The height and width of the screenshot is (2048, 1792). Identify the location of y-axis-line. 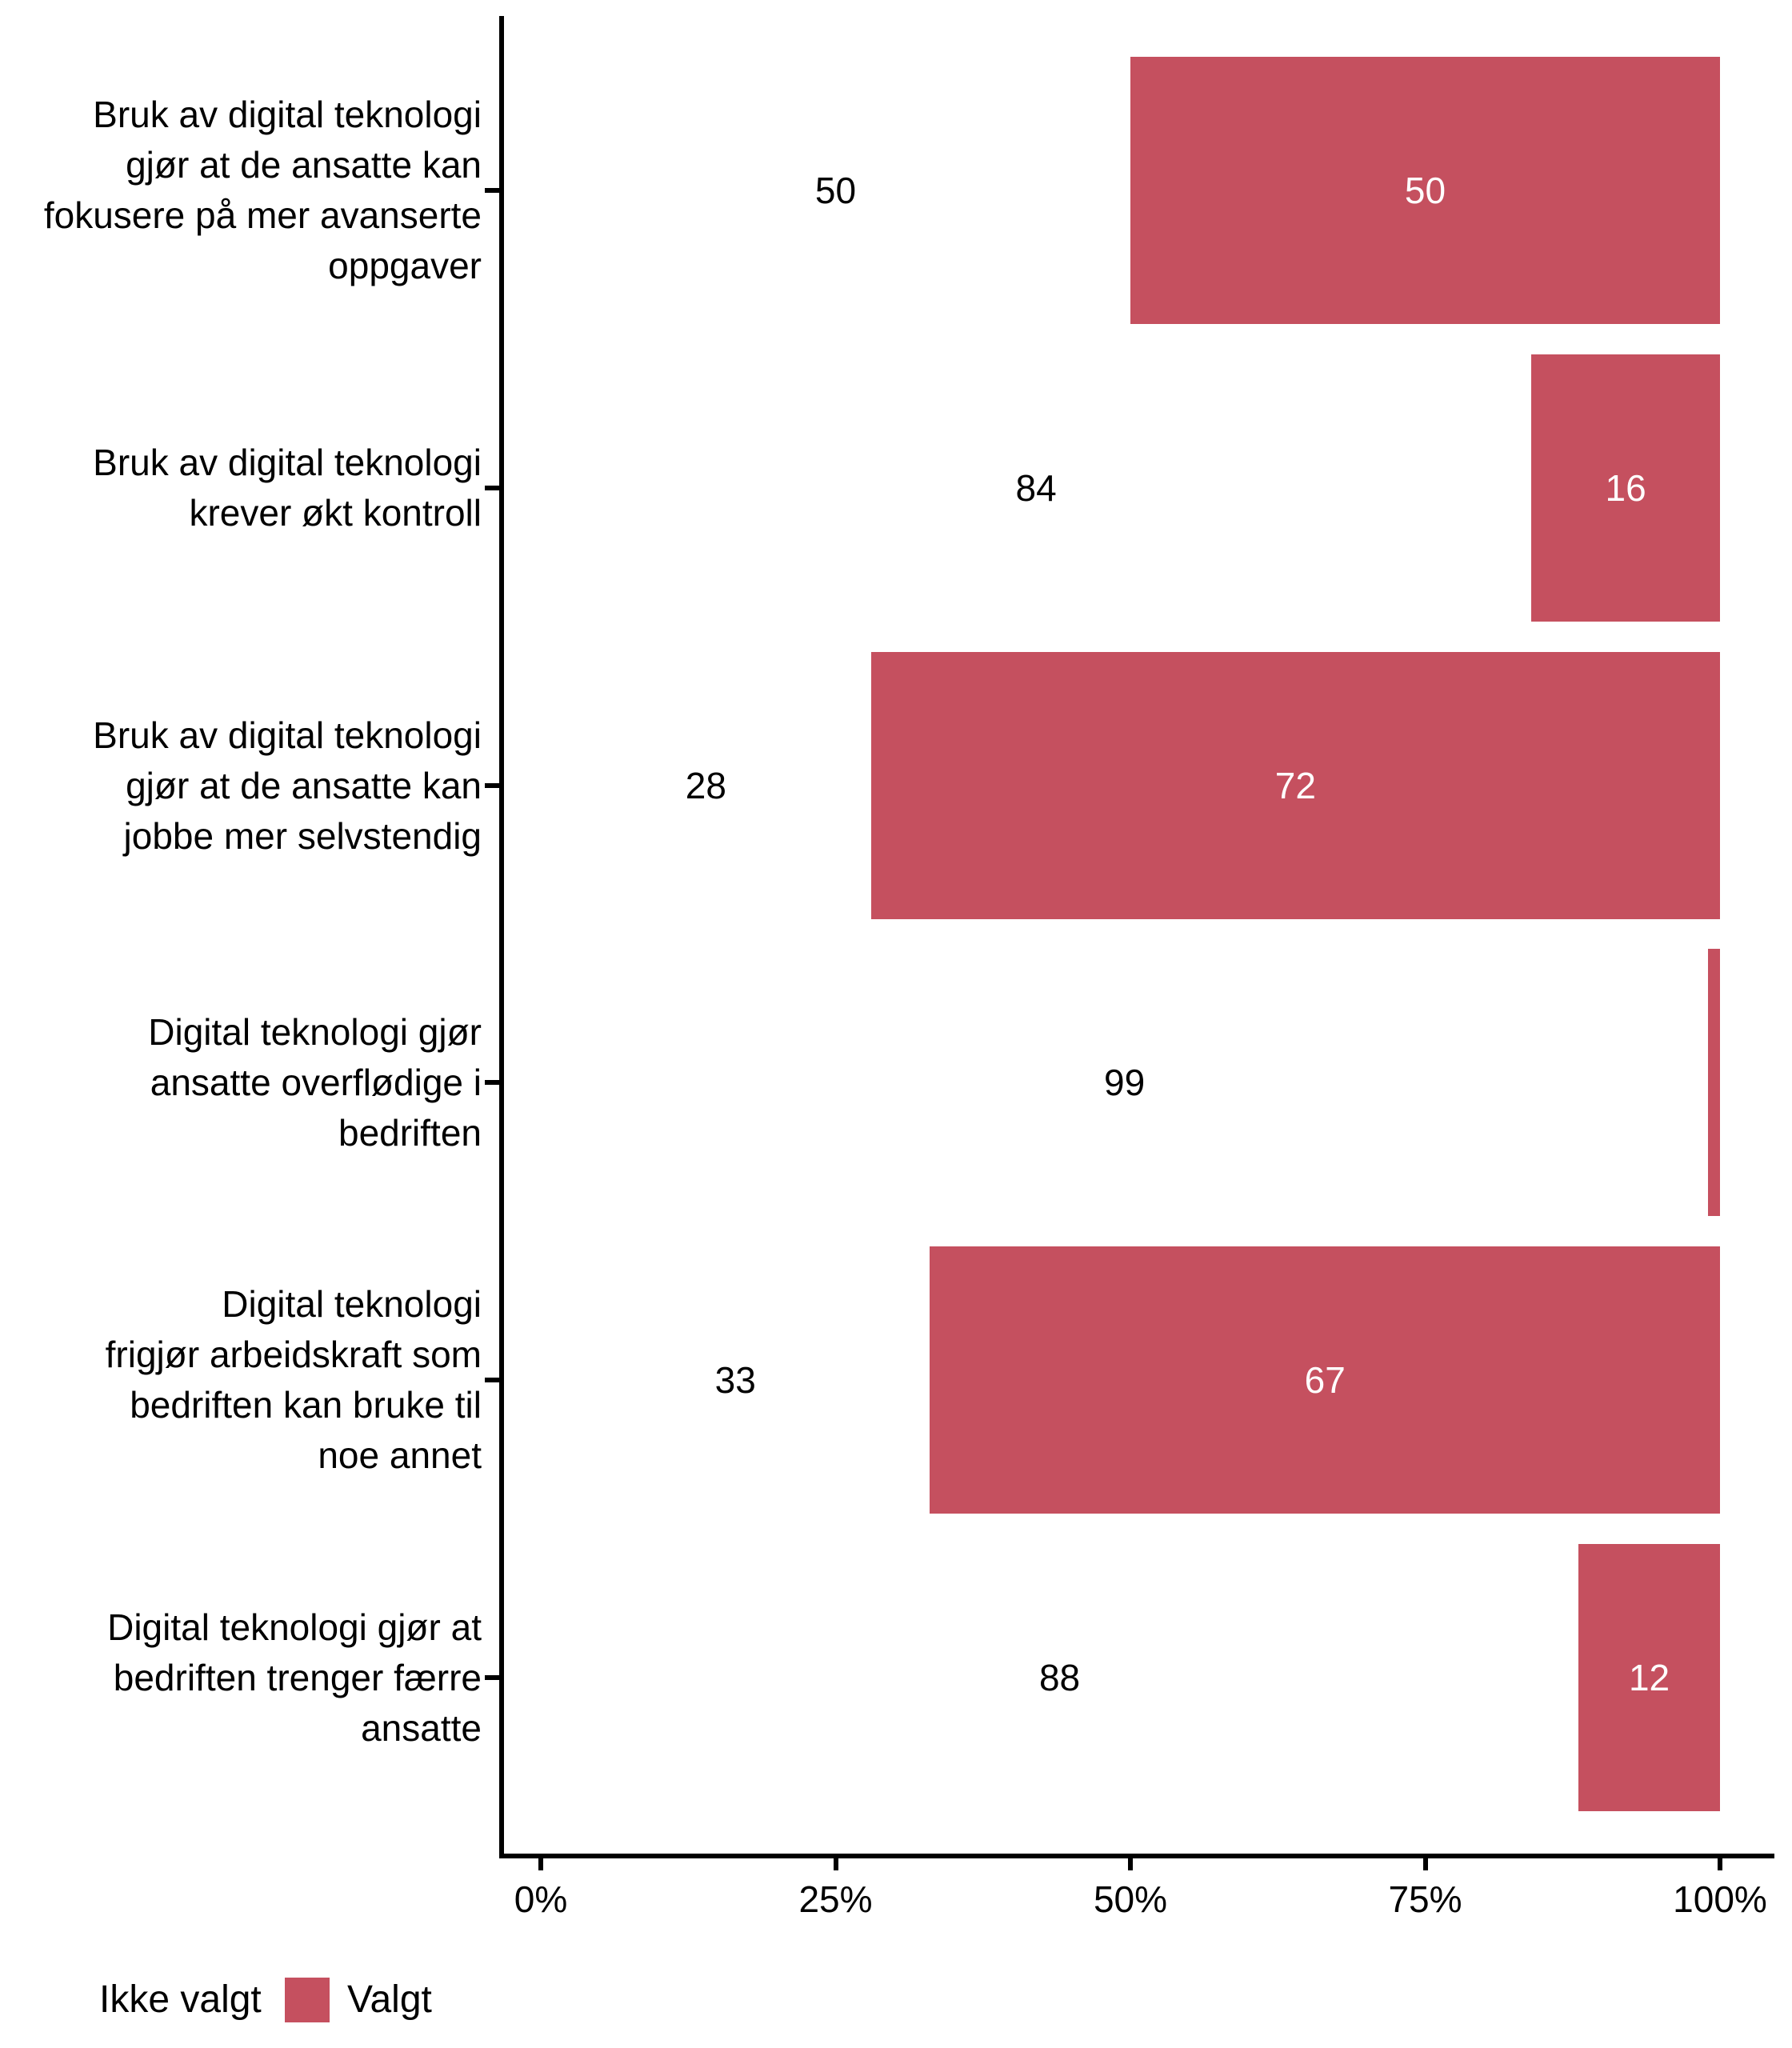
(501, 937).